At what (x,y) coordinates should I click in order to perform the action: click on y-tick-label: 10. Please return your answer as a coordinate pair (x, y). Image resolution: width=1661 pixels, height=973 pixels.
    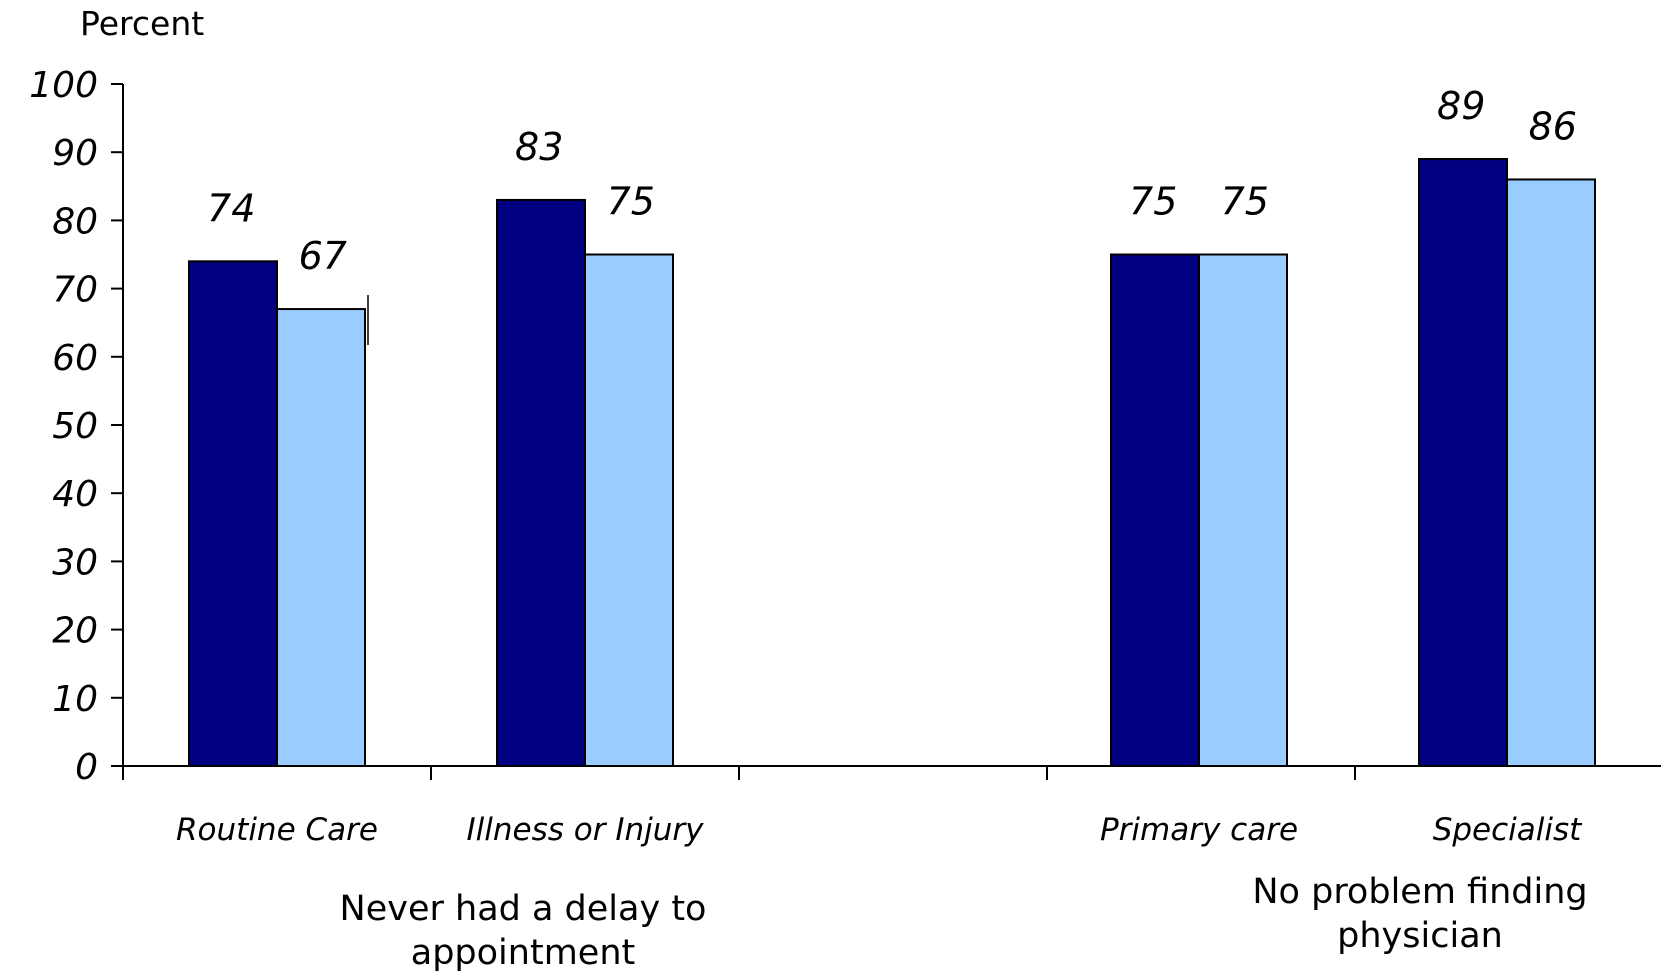
    Looking at the image, I should click on (75, 699).